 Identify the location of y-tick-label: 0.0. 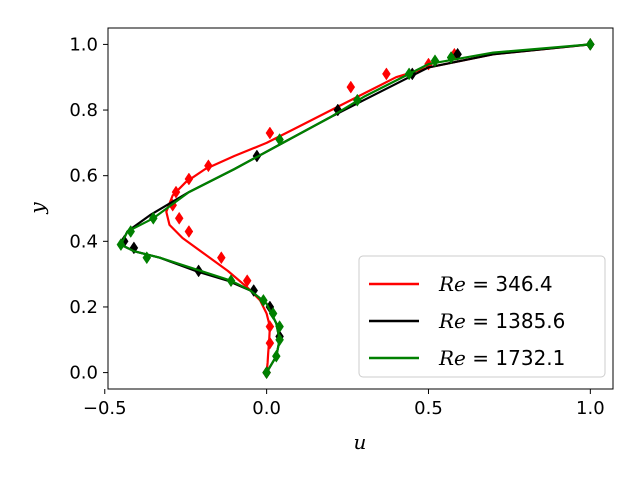
(83, 373).